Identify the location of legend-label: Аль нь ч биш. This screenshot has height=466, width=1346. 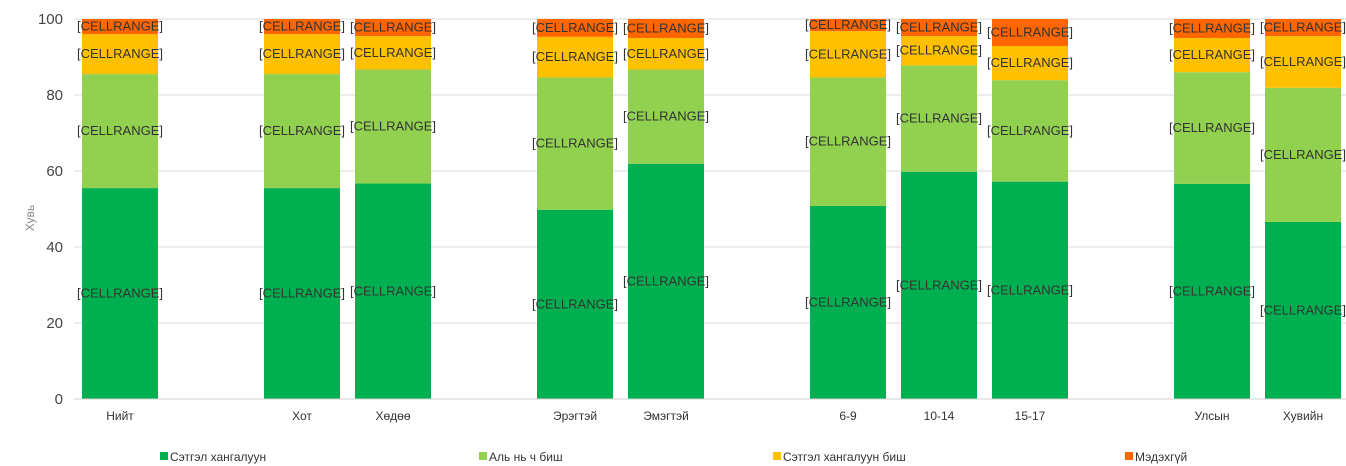
(526, 457).